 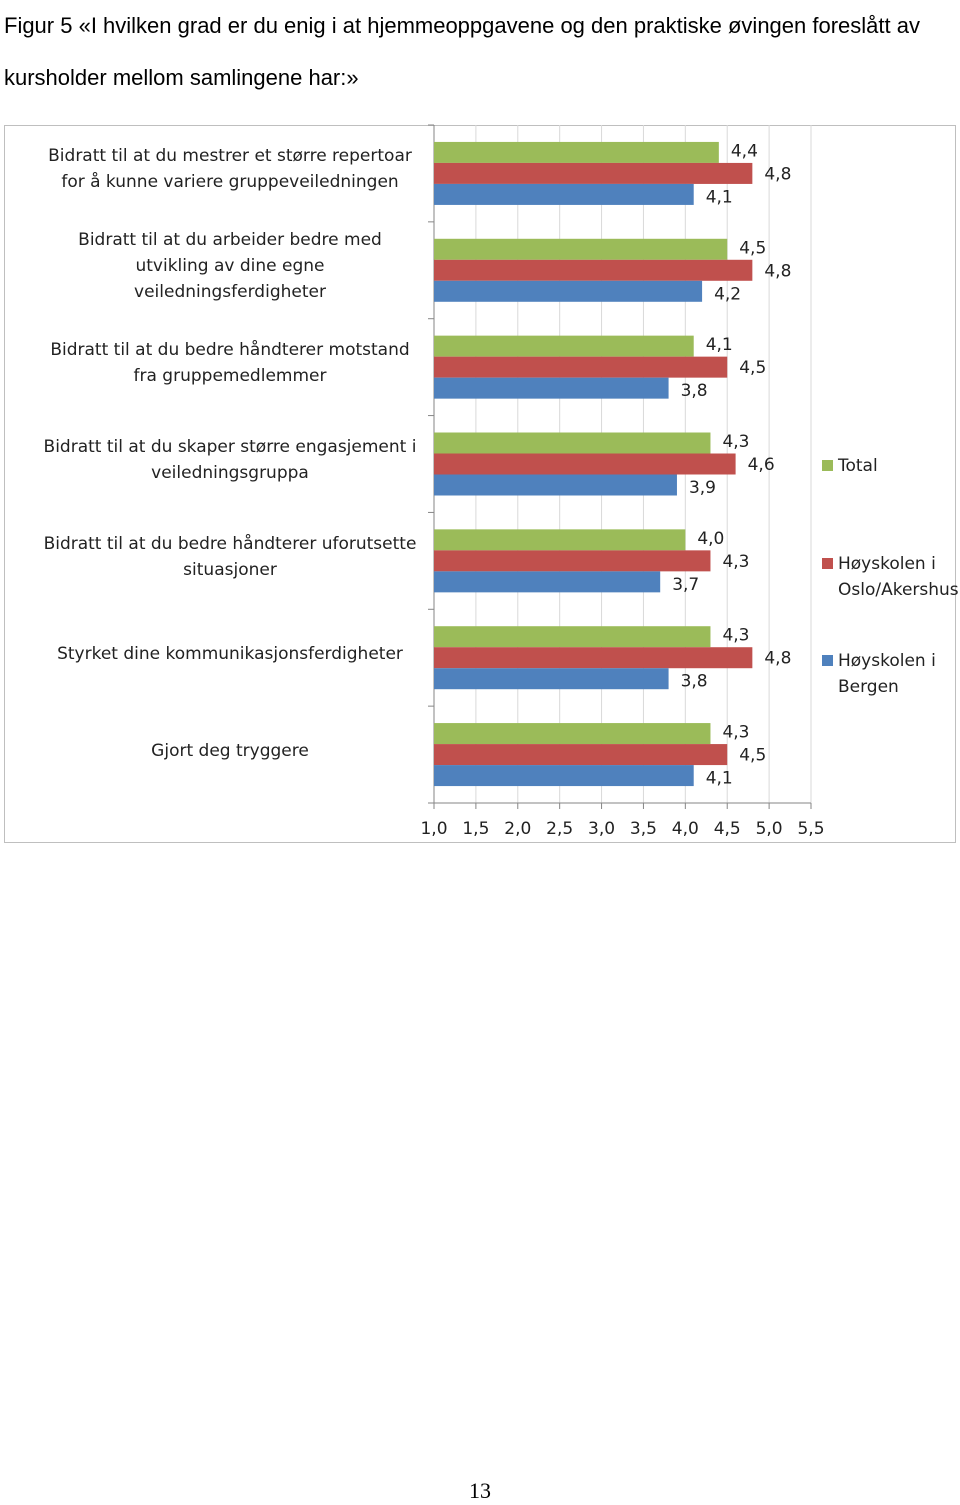 I want to click on category-label: Styrket dine kommunikasjonsferdigheter, so click(x=230, y=653).